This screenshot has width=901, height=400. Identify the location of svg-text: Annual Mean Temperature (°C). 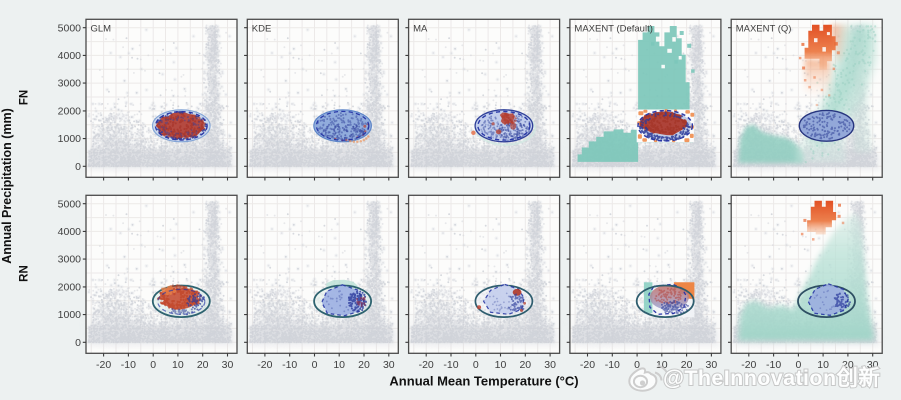
(483, 381).